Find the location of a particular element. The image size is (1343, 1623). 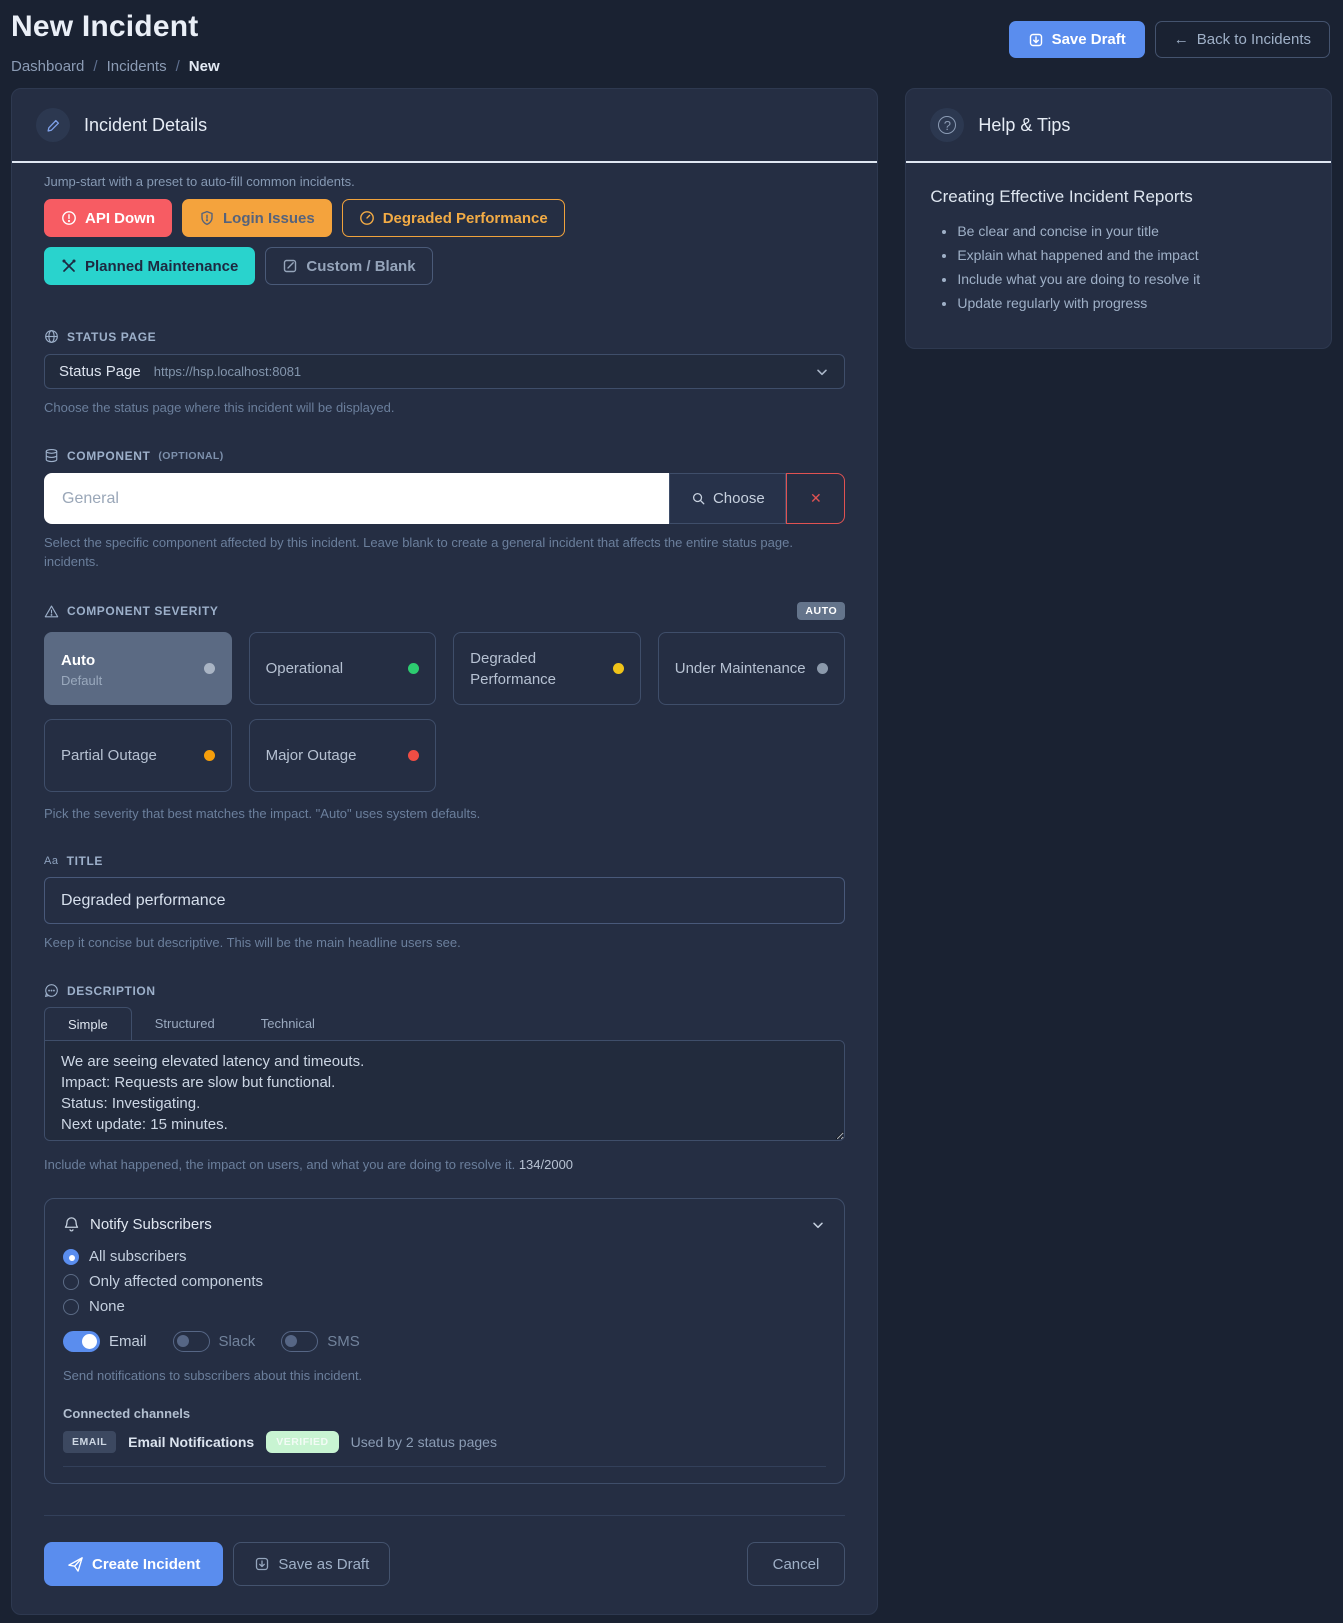

toggle-sms: SMS is located at coordinates (320, 1341).